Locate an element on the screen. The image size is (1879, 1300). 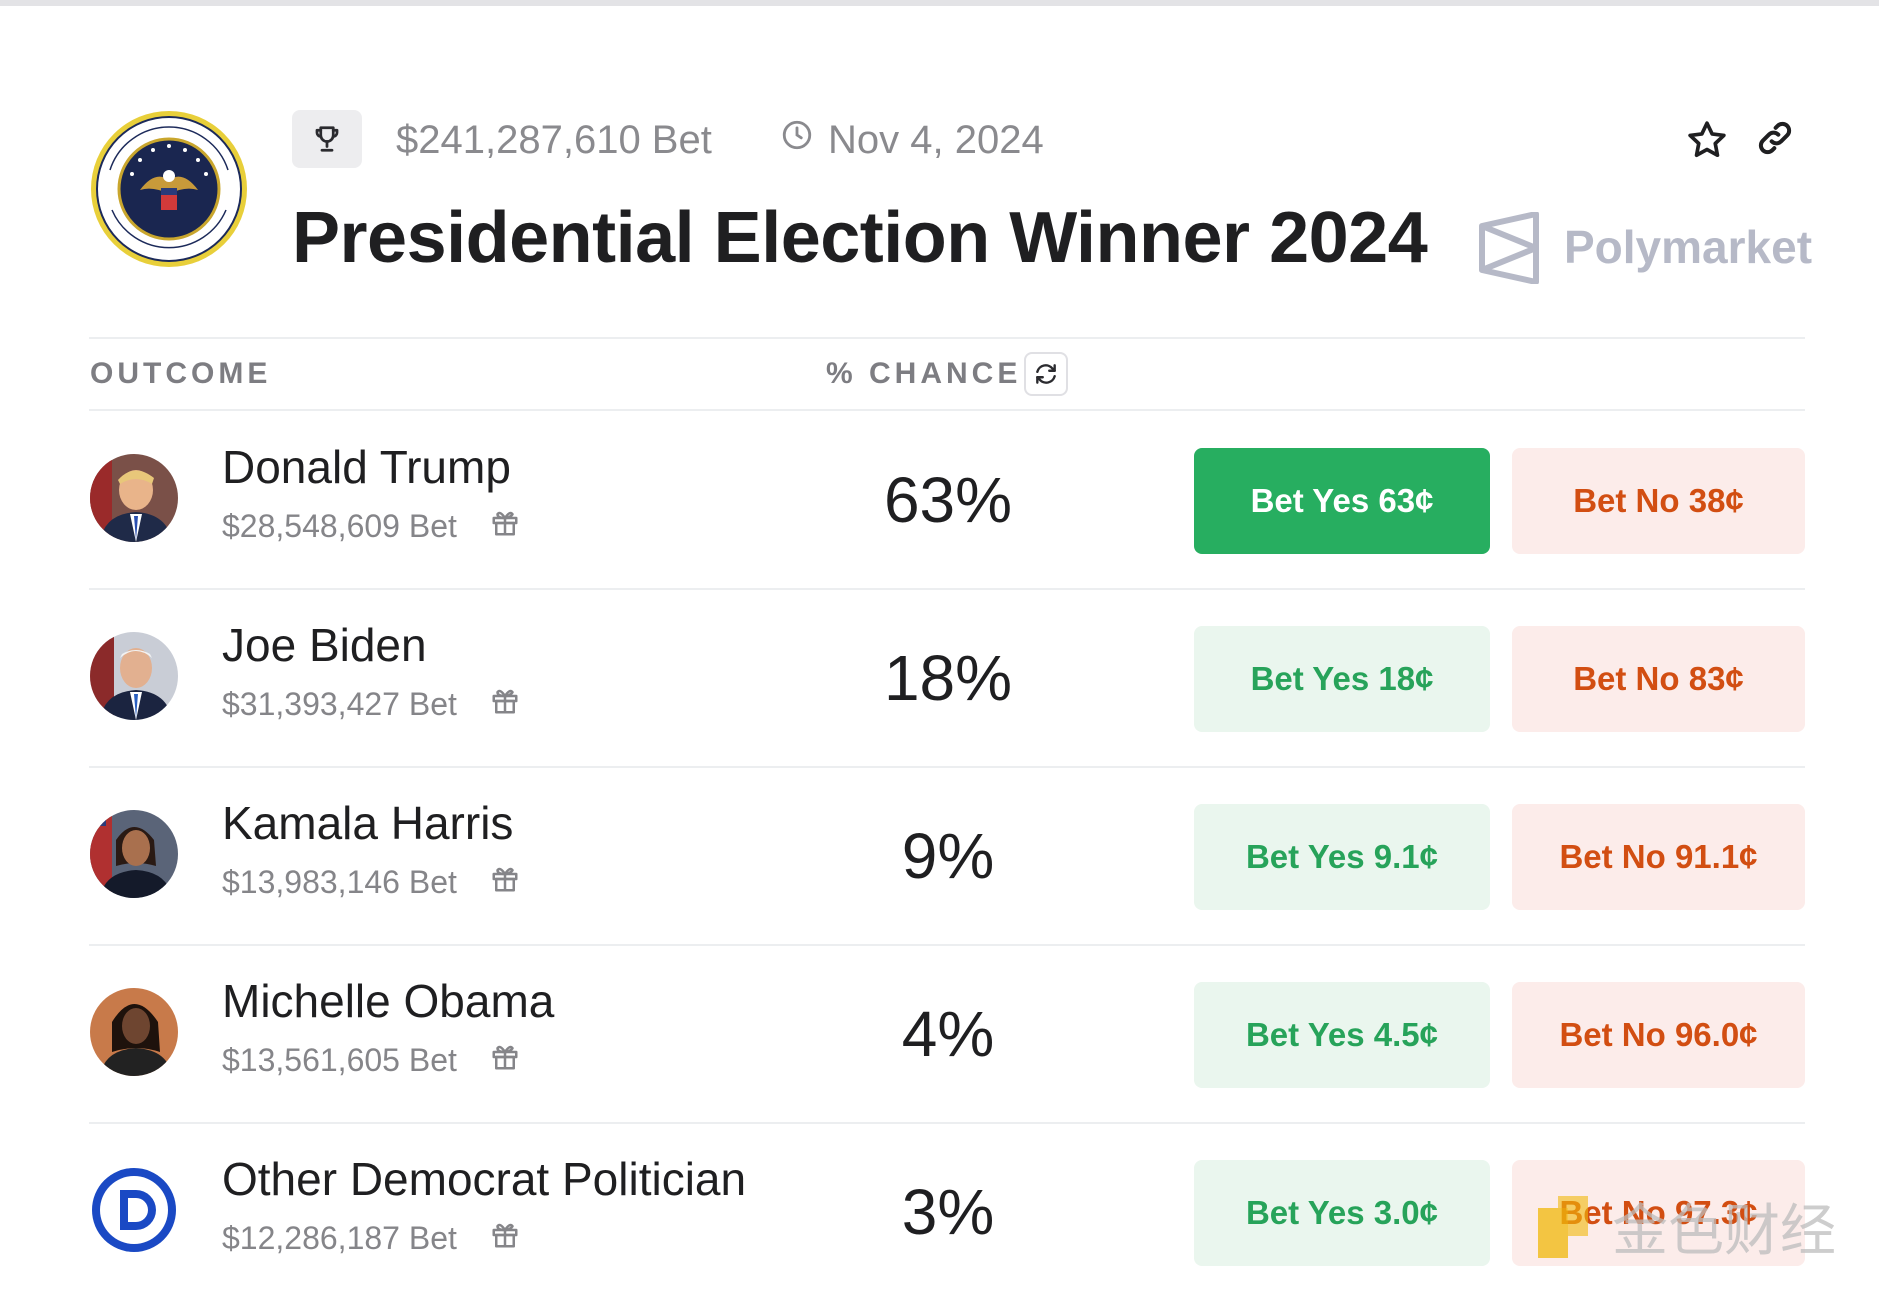
polymarket-wordmark: Polymarket is located at coordinates (1688, 247).